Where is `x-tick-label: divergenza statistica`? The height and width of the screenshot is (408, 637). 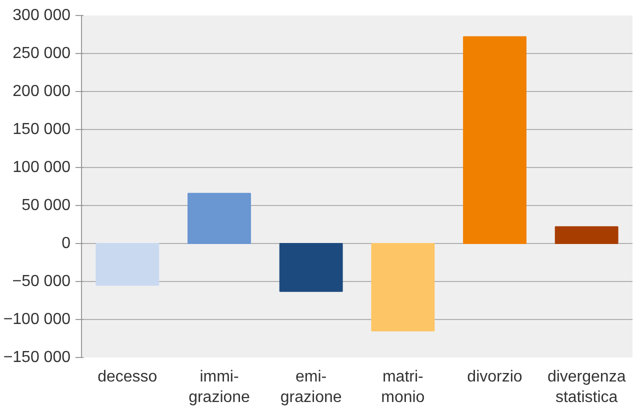
x-tick-label: divergenza statistica is located at coordinates (586, 387).